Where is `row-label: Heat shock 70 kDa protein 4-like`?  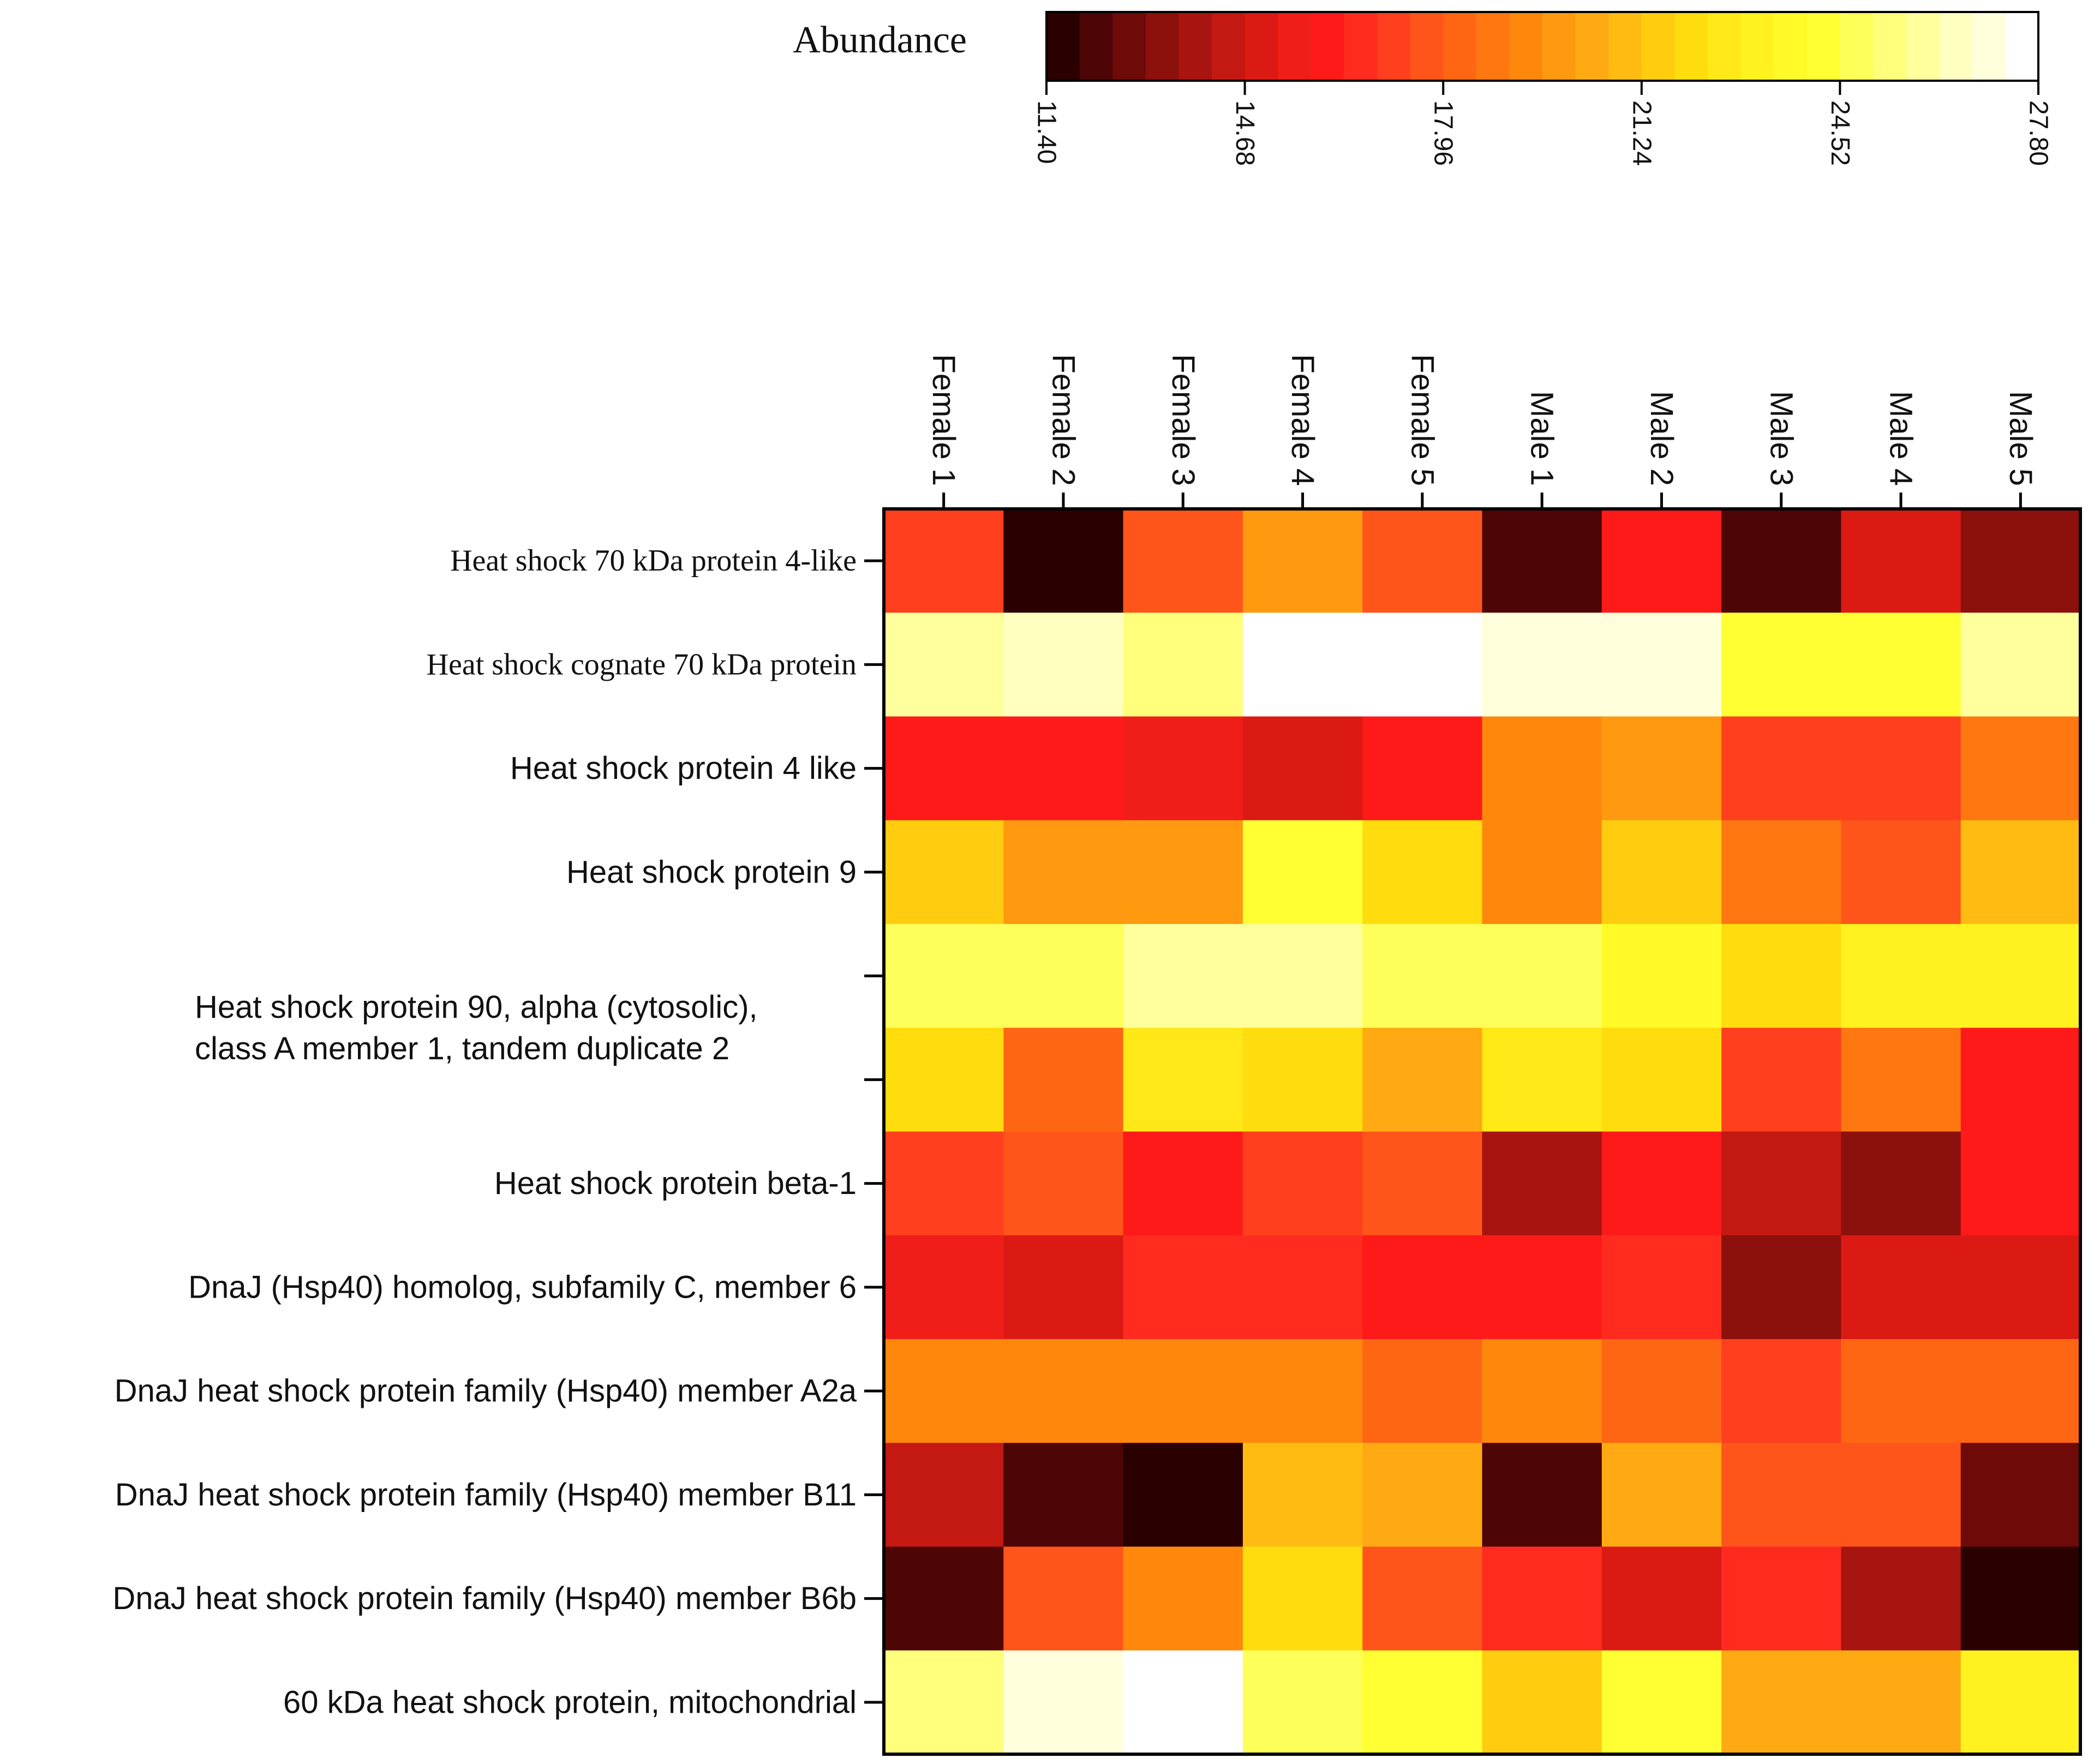 row-label: Heat shock 70 kDa protein 4-like is located at coordinates (653, 561).